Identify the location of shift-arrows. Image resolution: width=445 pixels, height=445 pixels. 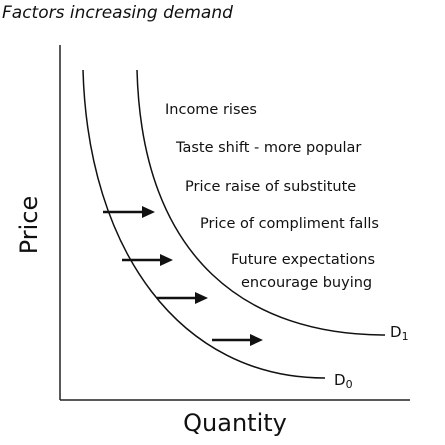
(178, 276).